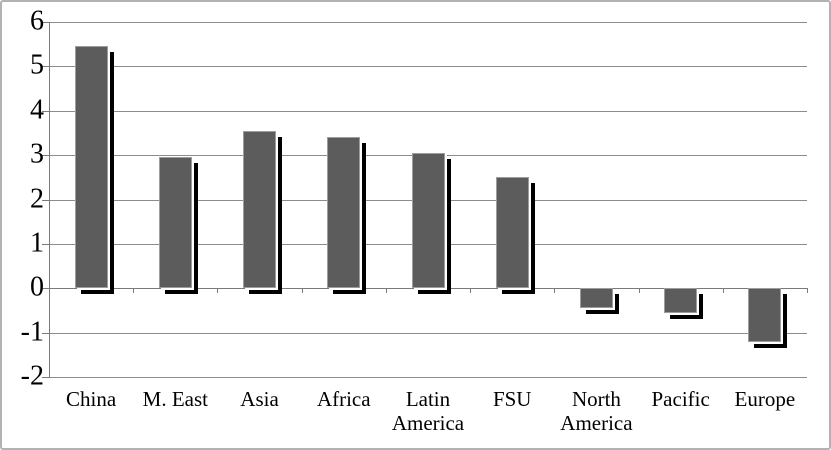  What do you see at coordinates (37, 110) in the screenshot?
I see `y-tick-label-4: 4` at bounding box center [37, 110].